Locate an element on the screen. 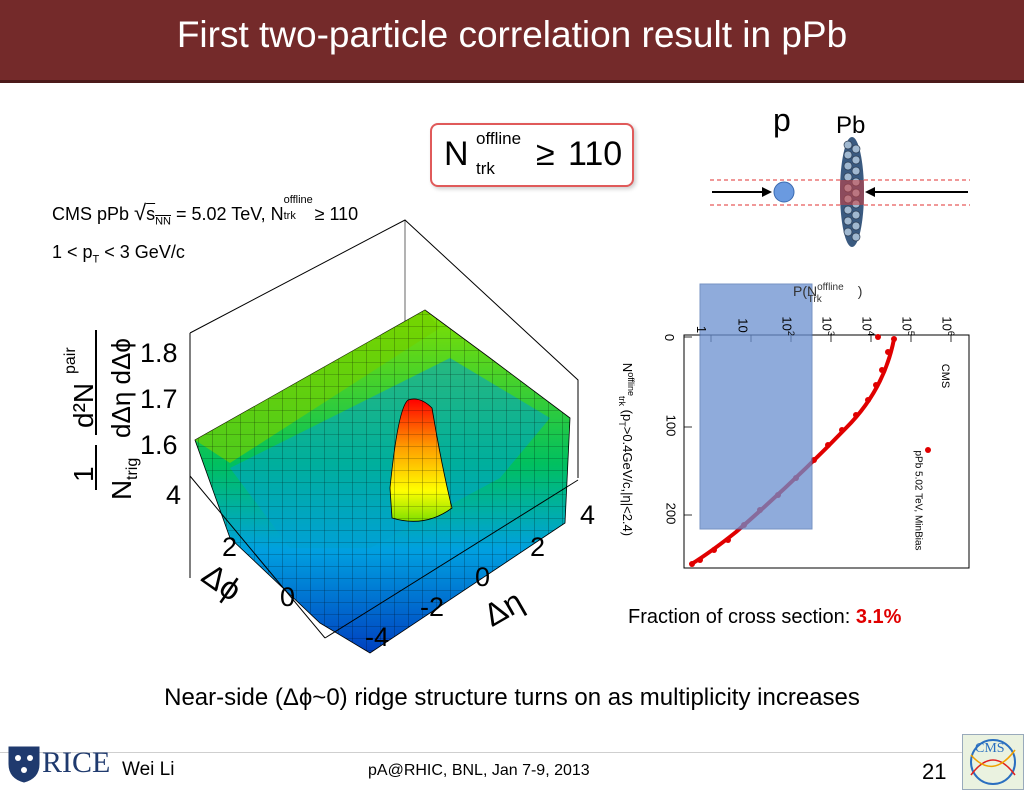 Image resolution: width=1024 pixels, height=791 pixels. overlap-region is located at coordinates (852, 192).